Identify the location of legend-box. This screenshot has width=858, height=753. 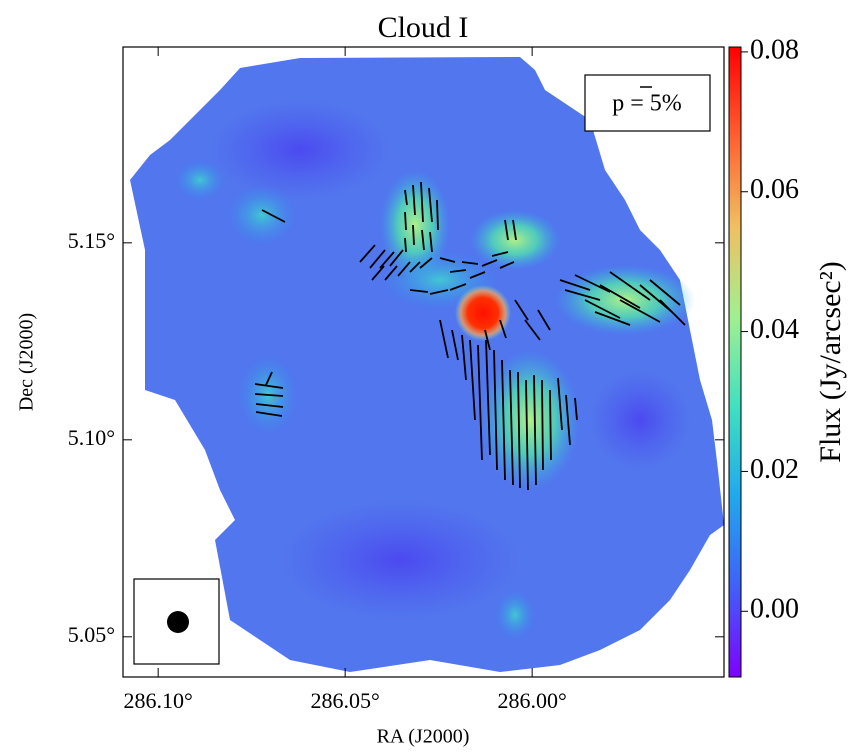
(647, 103).